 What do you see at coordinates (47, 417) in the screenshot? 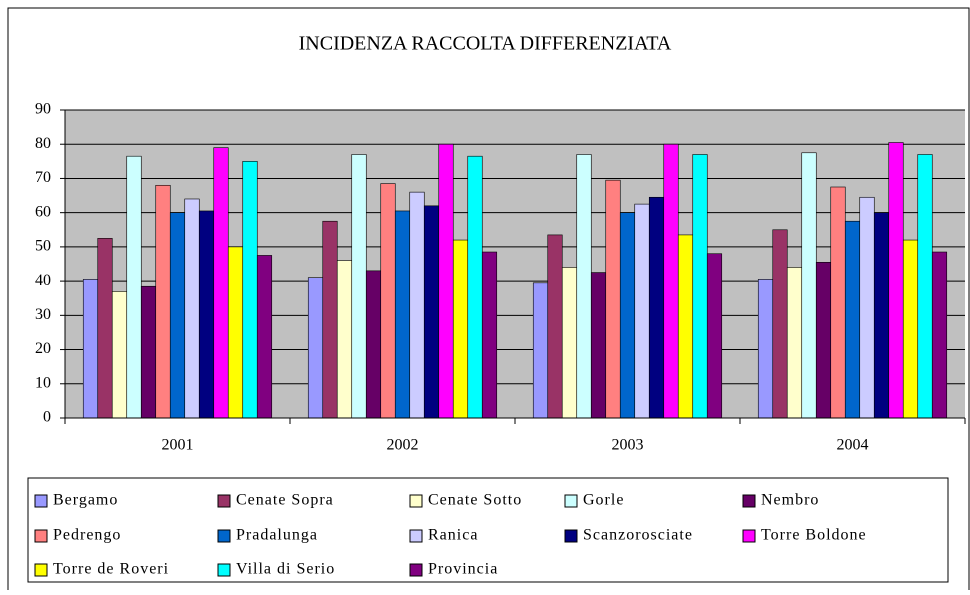
I see `y-tick-label: 0` at bounding box center [47, 417].